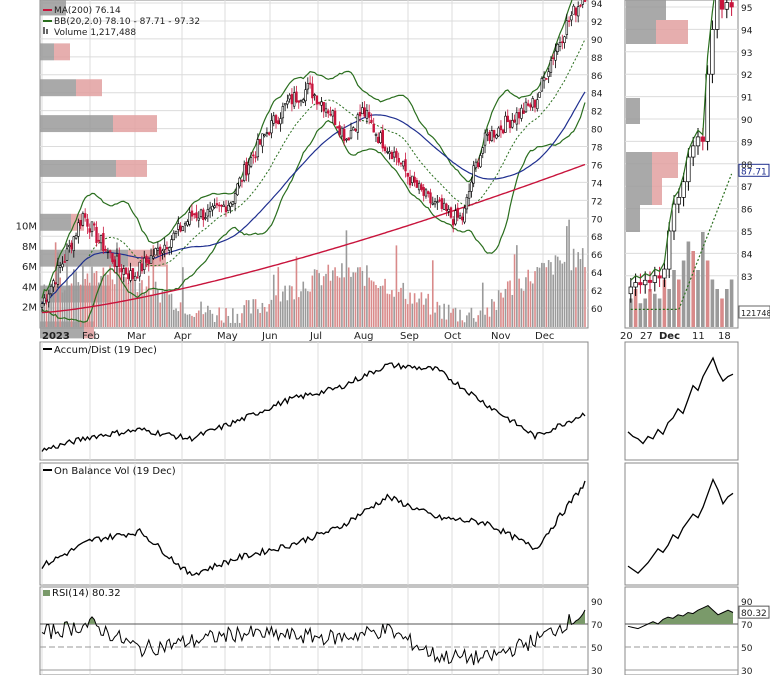 This screenshot has height=675, width=770. I want to click on rsi-panel, so click(314, 630).